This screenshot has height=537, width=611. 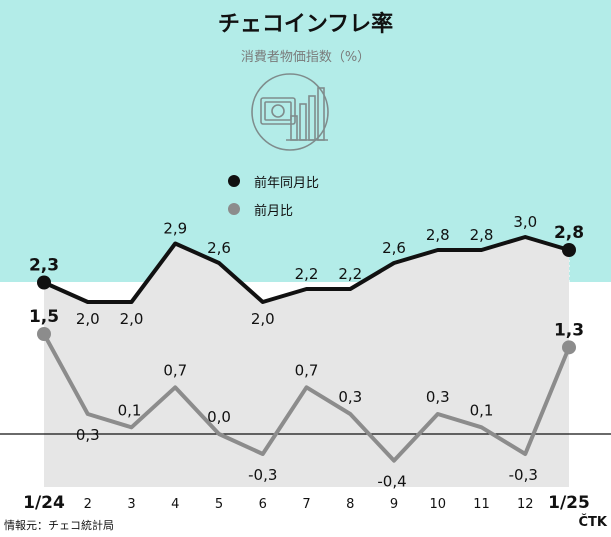 I want to click on mom-data-label: -0,4, so click(x=391, y=482).